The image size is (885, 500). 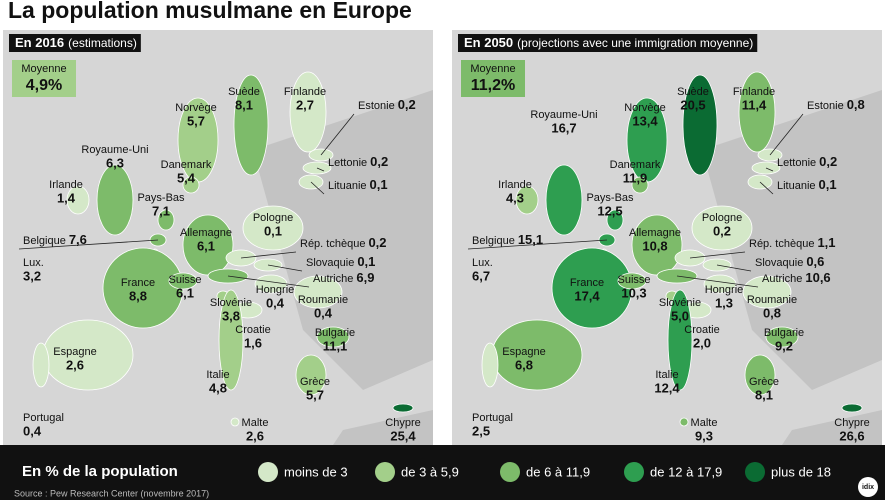 What do you see at coordinates (492, 69) in the screenshot?
I see `average-label: Moyenne` at bounding box center [492, 69].